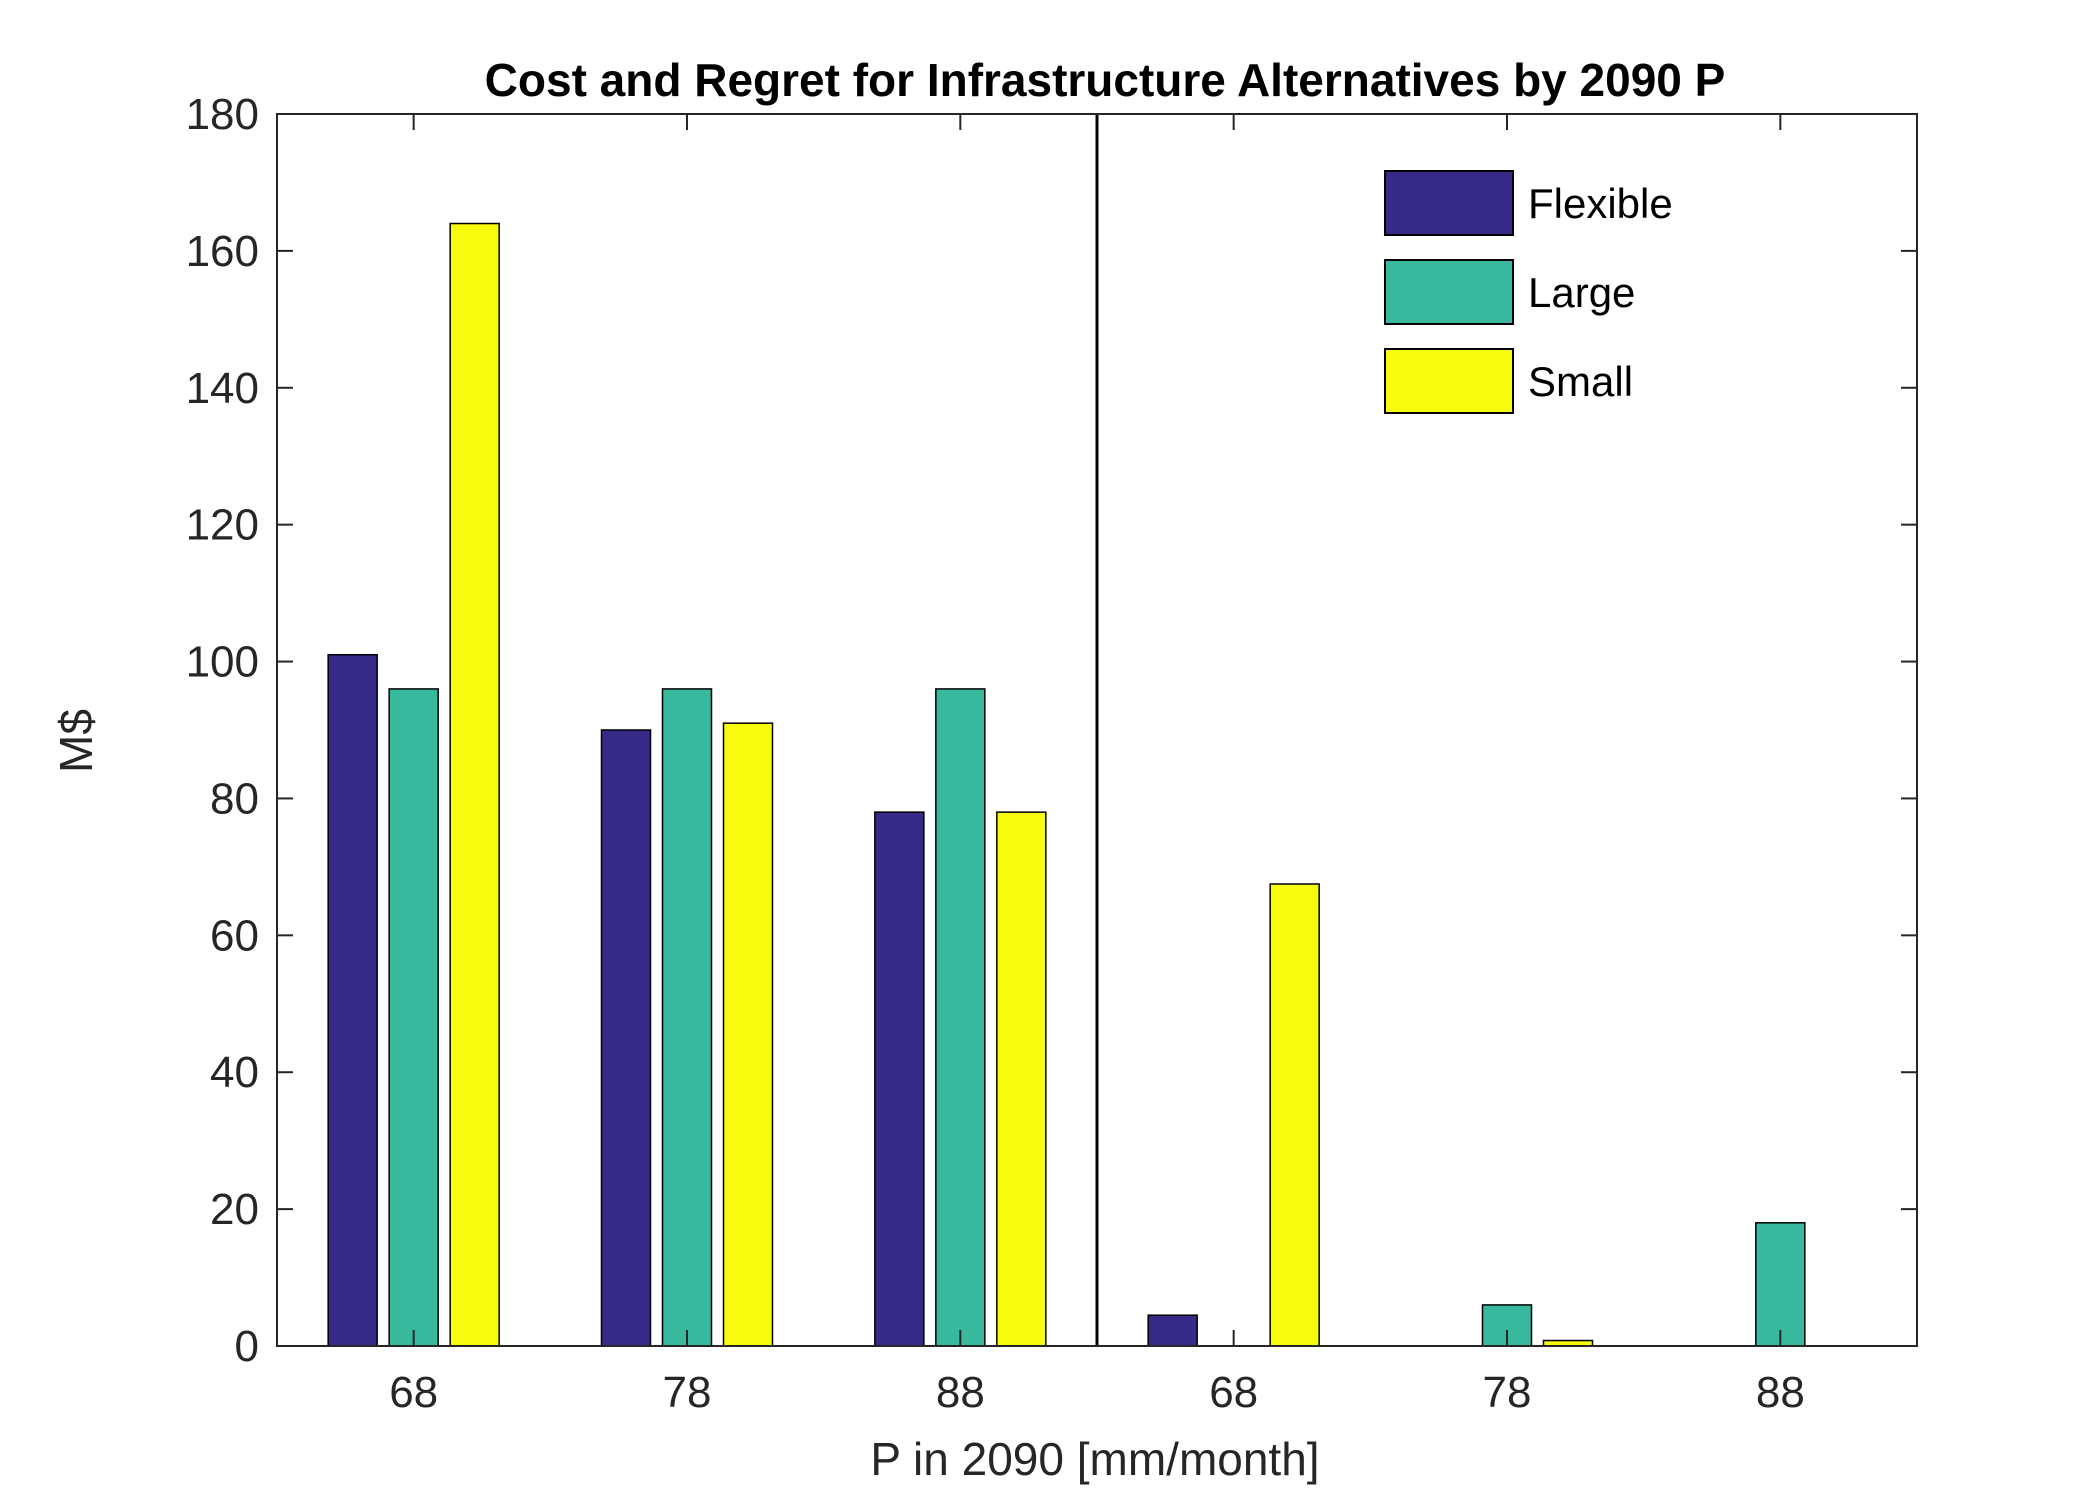  I want to click on y-tick-label-9: 180, so click(222, 114).